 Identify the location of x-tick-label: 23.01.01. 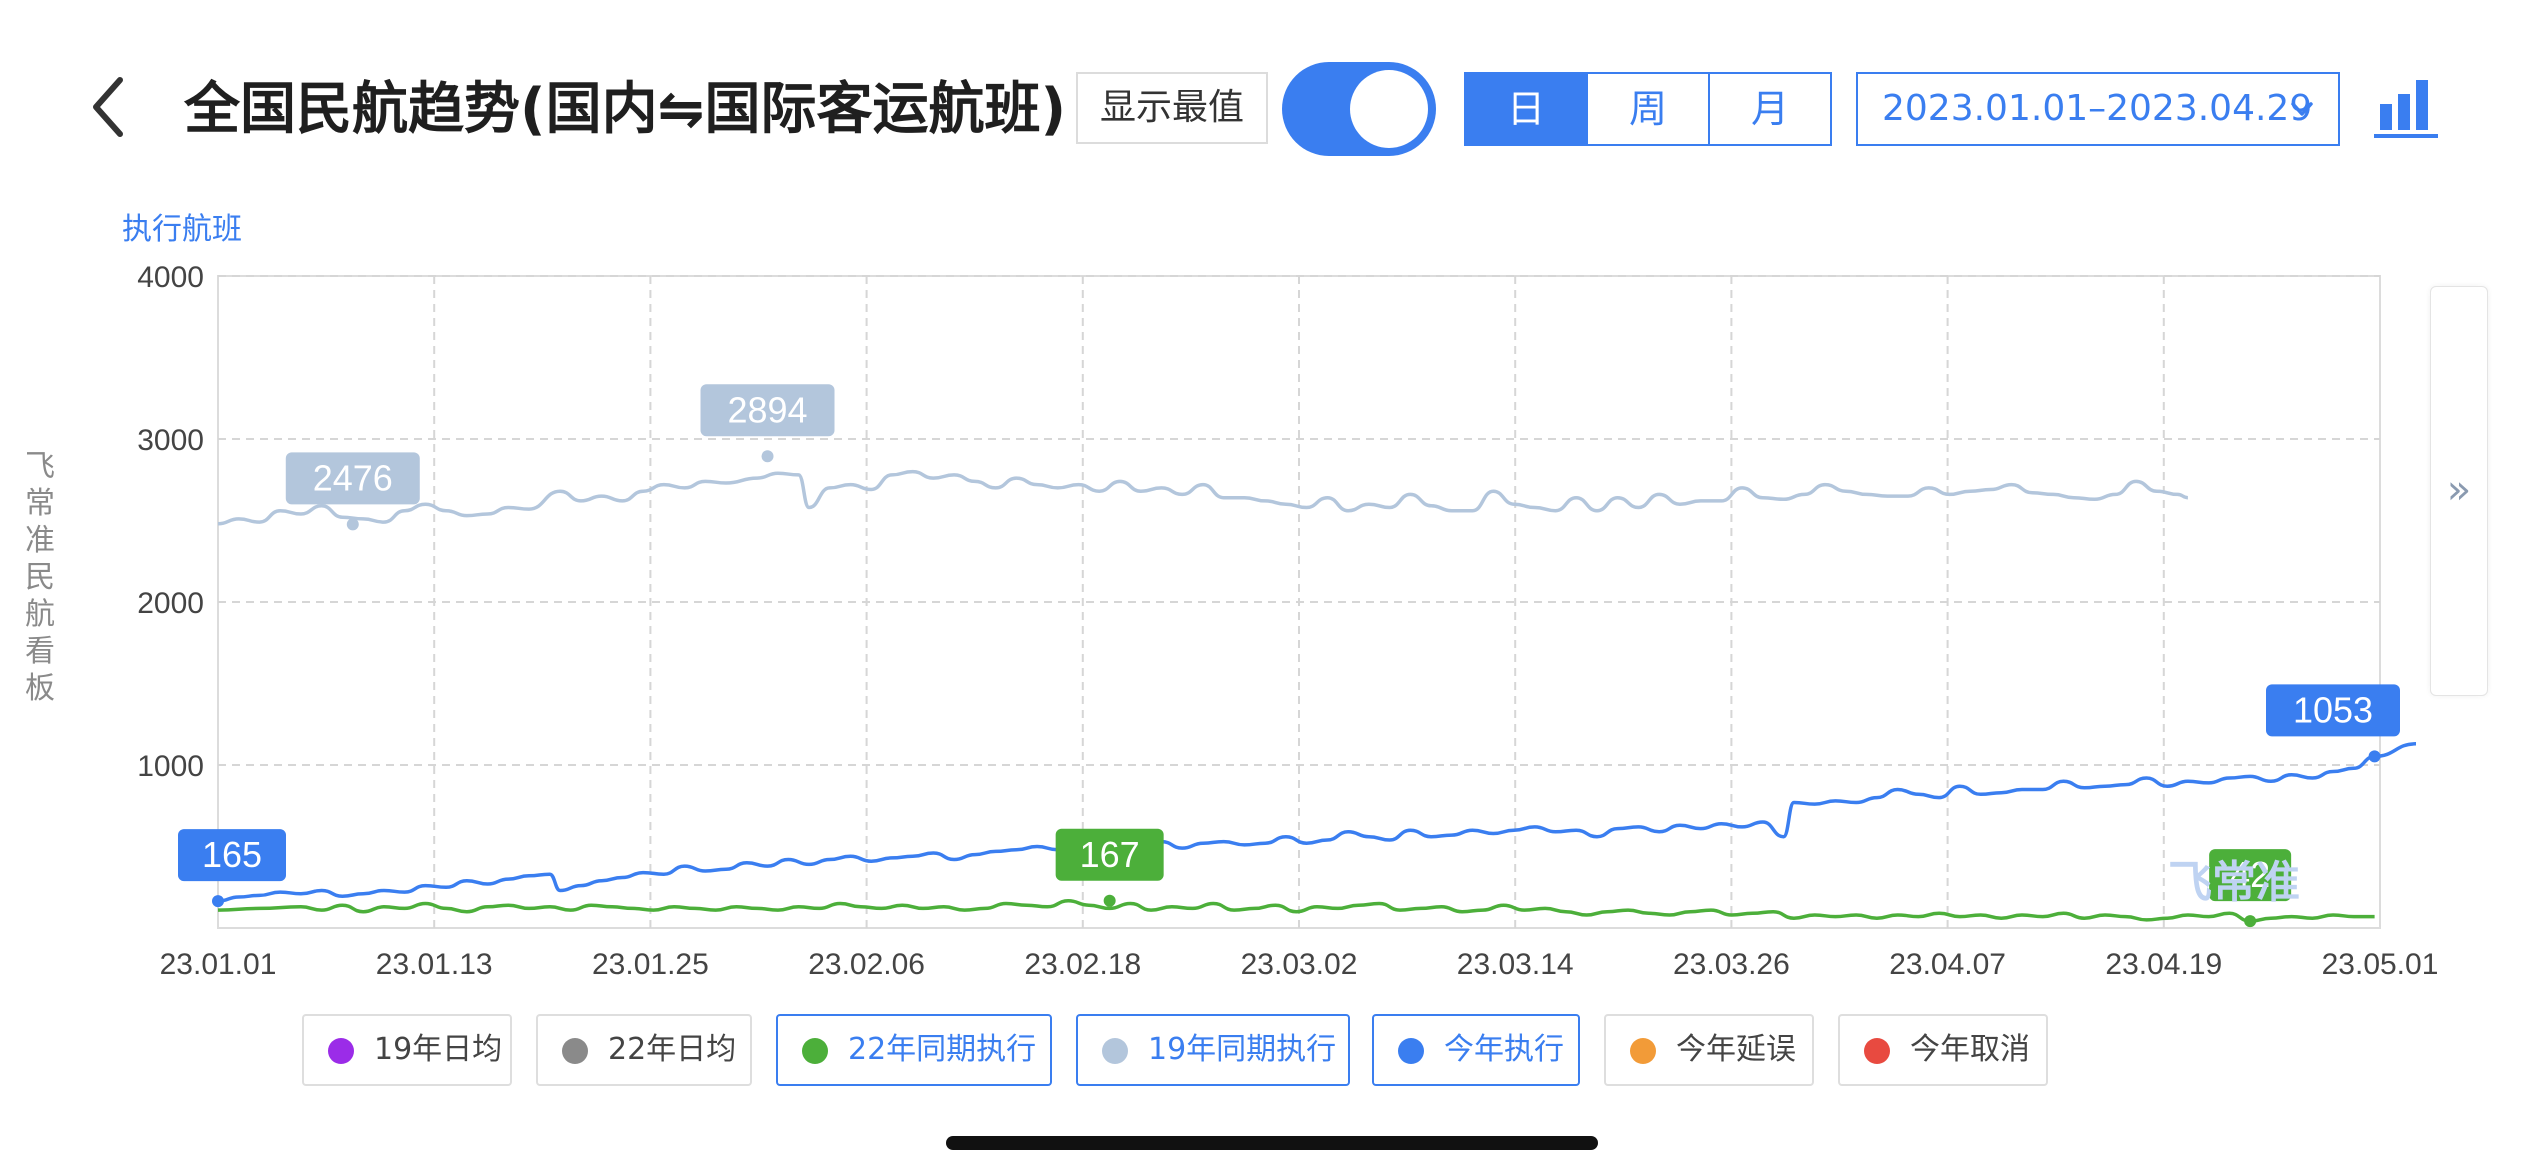
(218, 964).